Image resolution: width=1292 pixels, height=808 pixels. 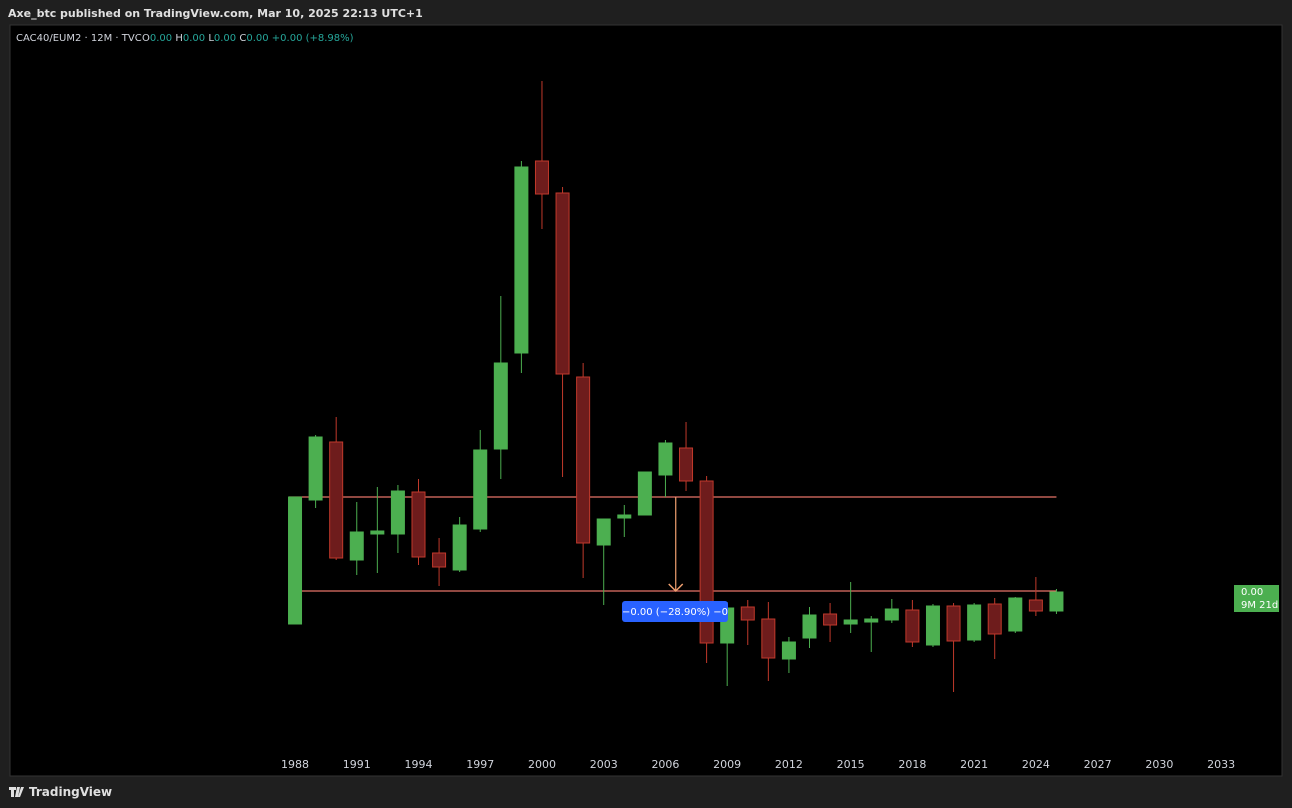 I want to click on x-tick-label: 2012, so click(x=789, y=764).